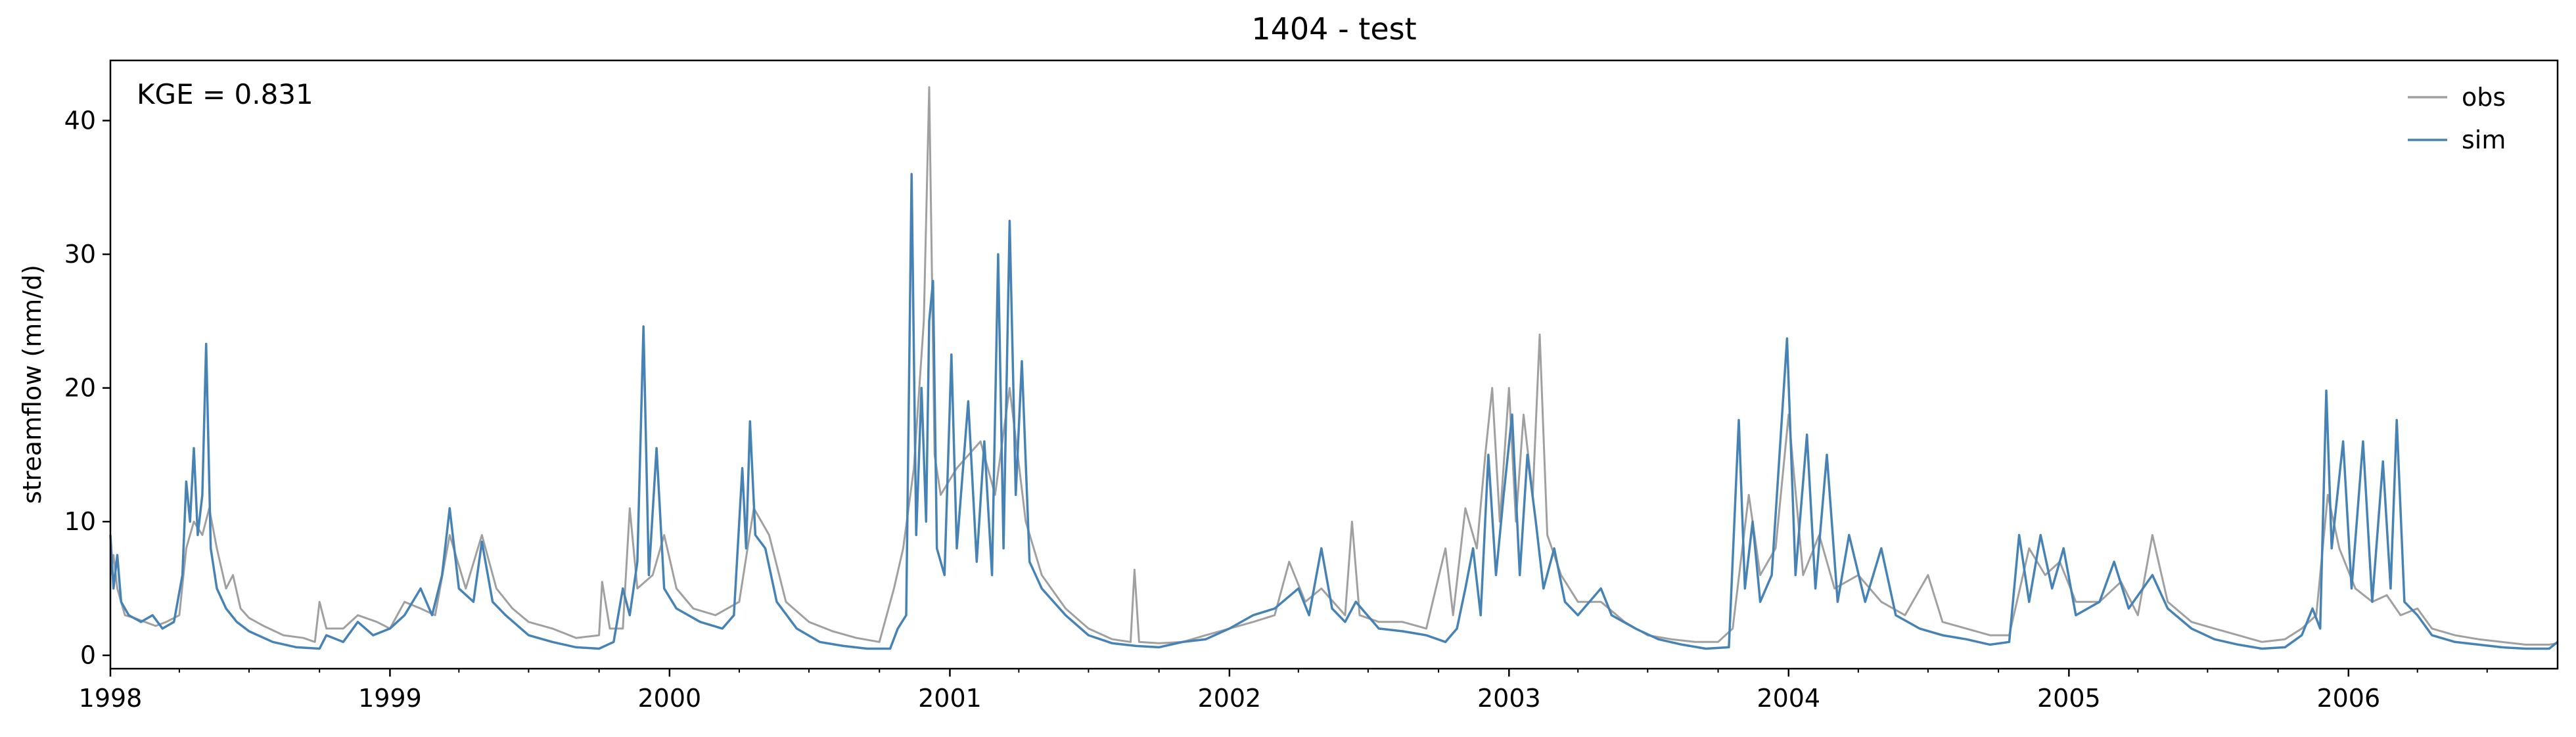 The height and width of the screenshot is (737, 2576). I want to click on x-tick-label: 2000, so click(670, 698).